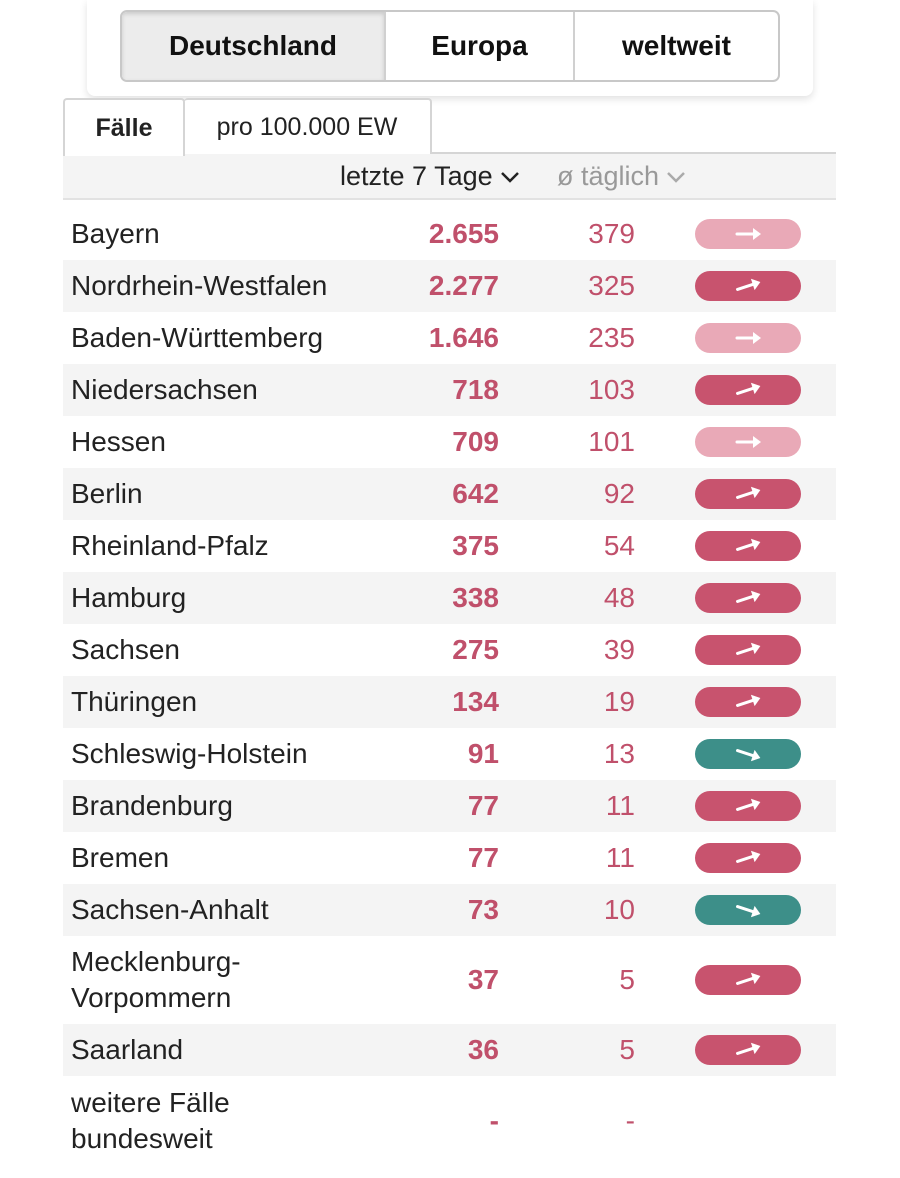  What do you see at coordinates (449, 754) in the screenshot?
I see `table-row: Schleswig-Holstein 91 13` at bounding box center [449, 754].